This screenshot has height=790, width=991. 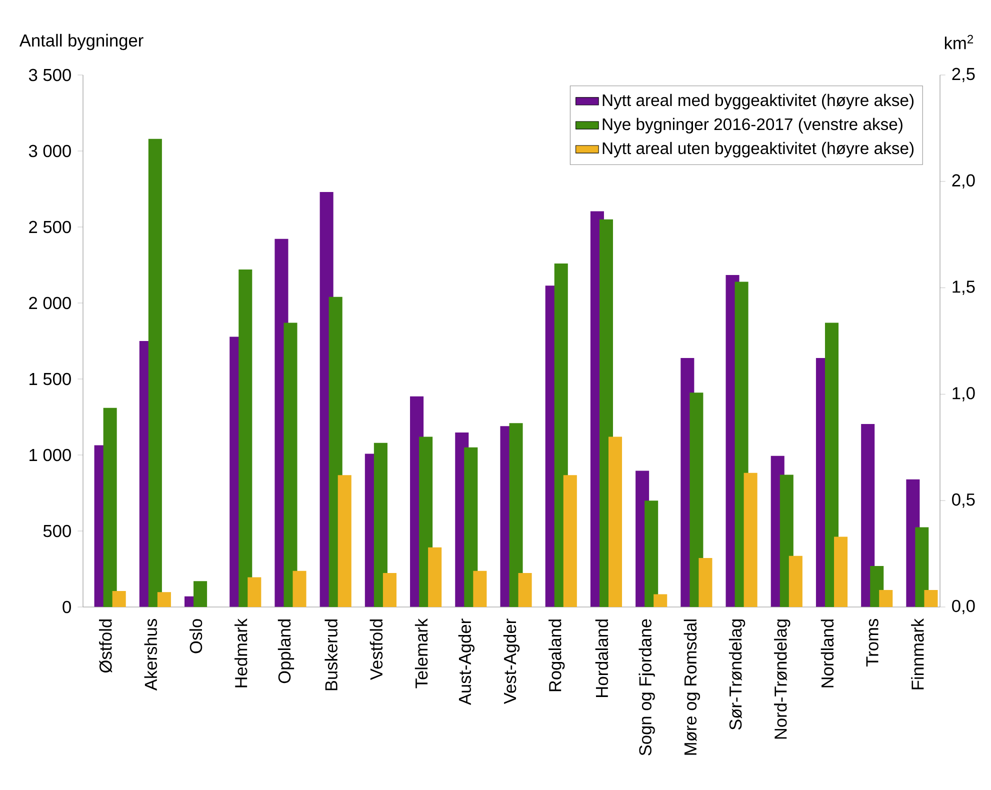 I want to click on y2-tick-label: 0,5, so click(x=963, y=500).